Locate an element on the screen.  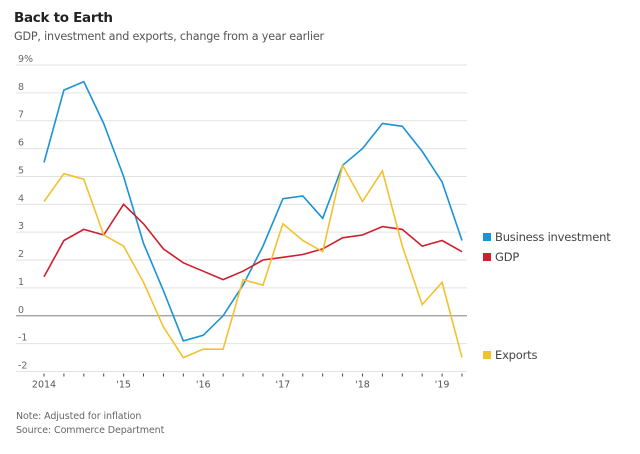
y-tick-label: -1 is located at coordinates (22, 338).